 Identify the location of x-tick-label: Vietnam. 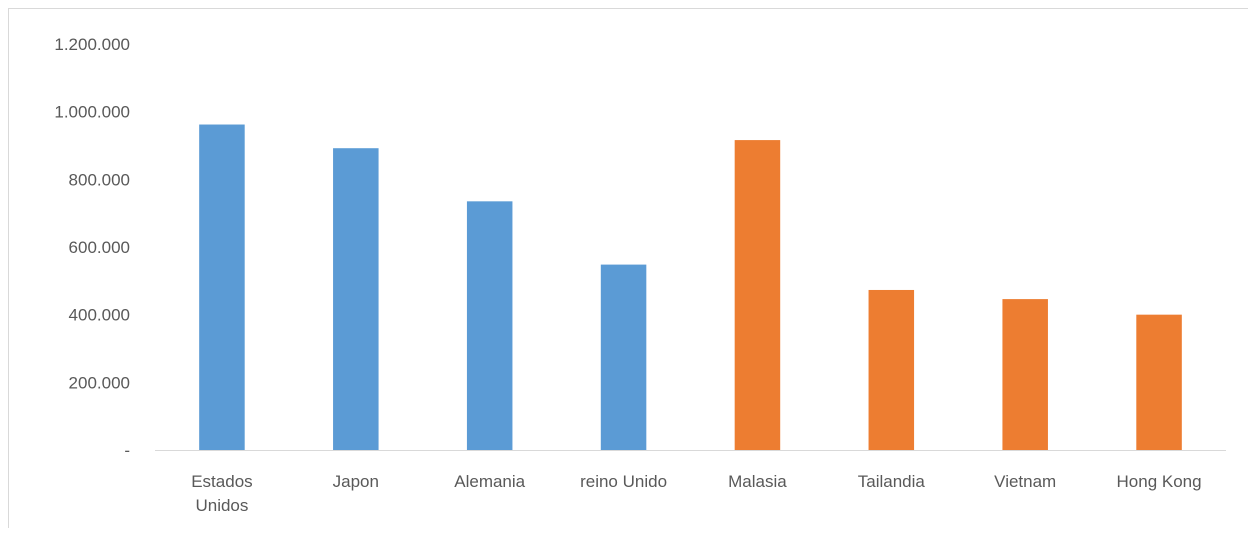
(1025, 481).